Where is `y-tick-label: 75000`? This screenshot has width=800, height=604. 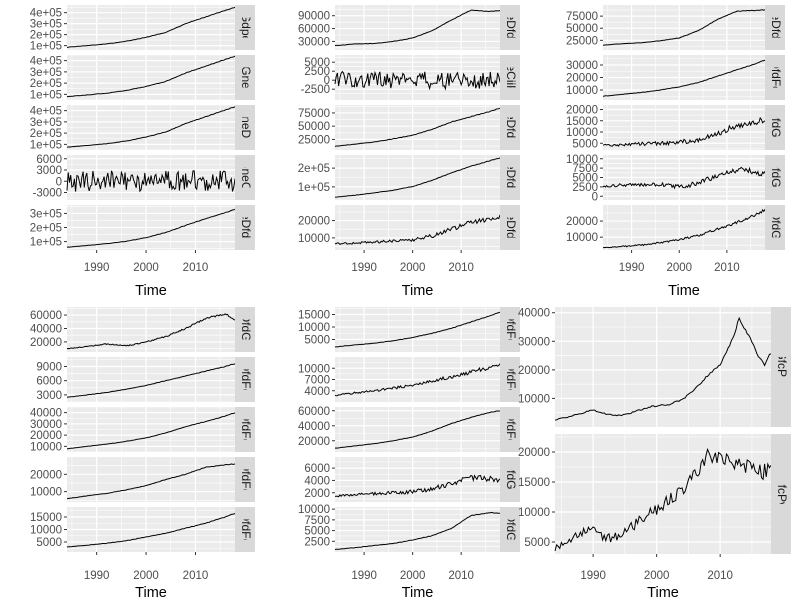 y-tick-label: 75000 is located at coordinates (314, 114).